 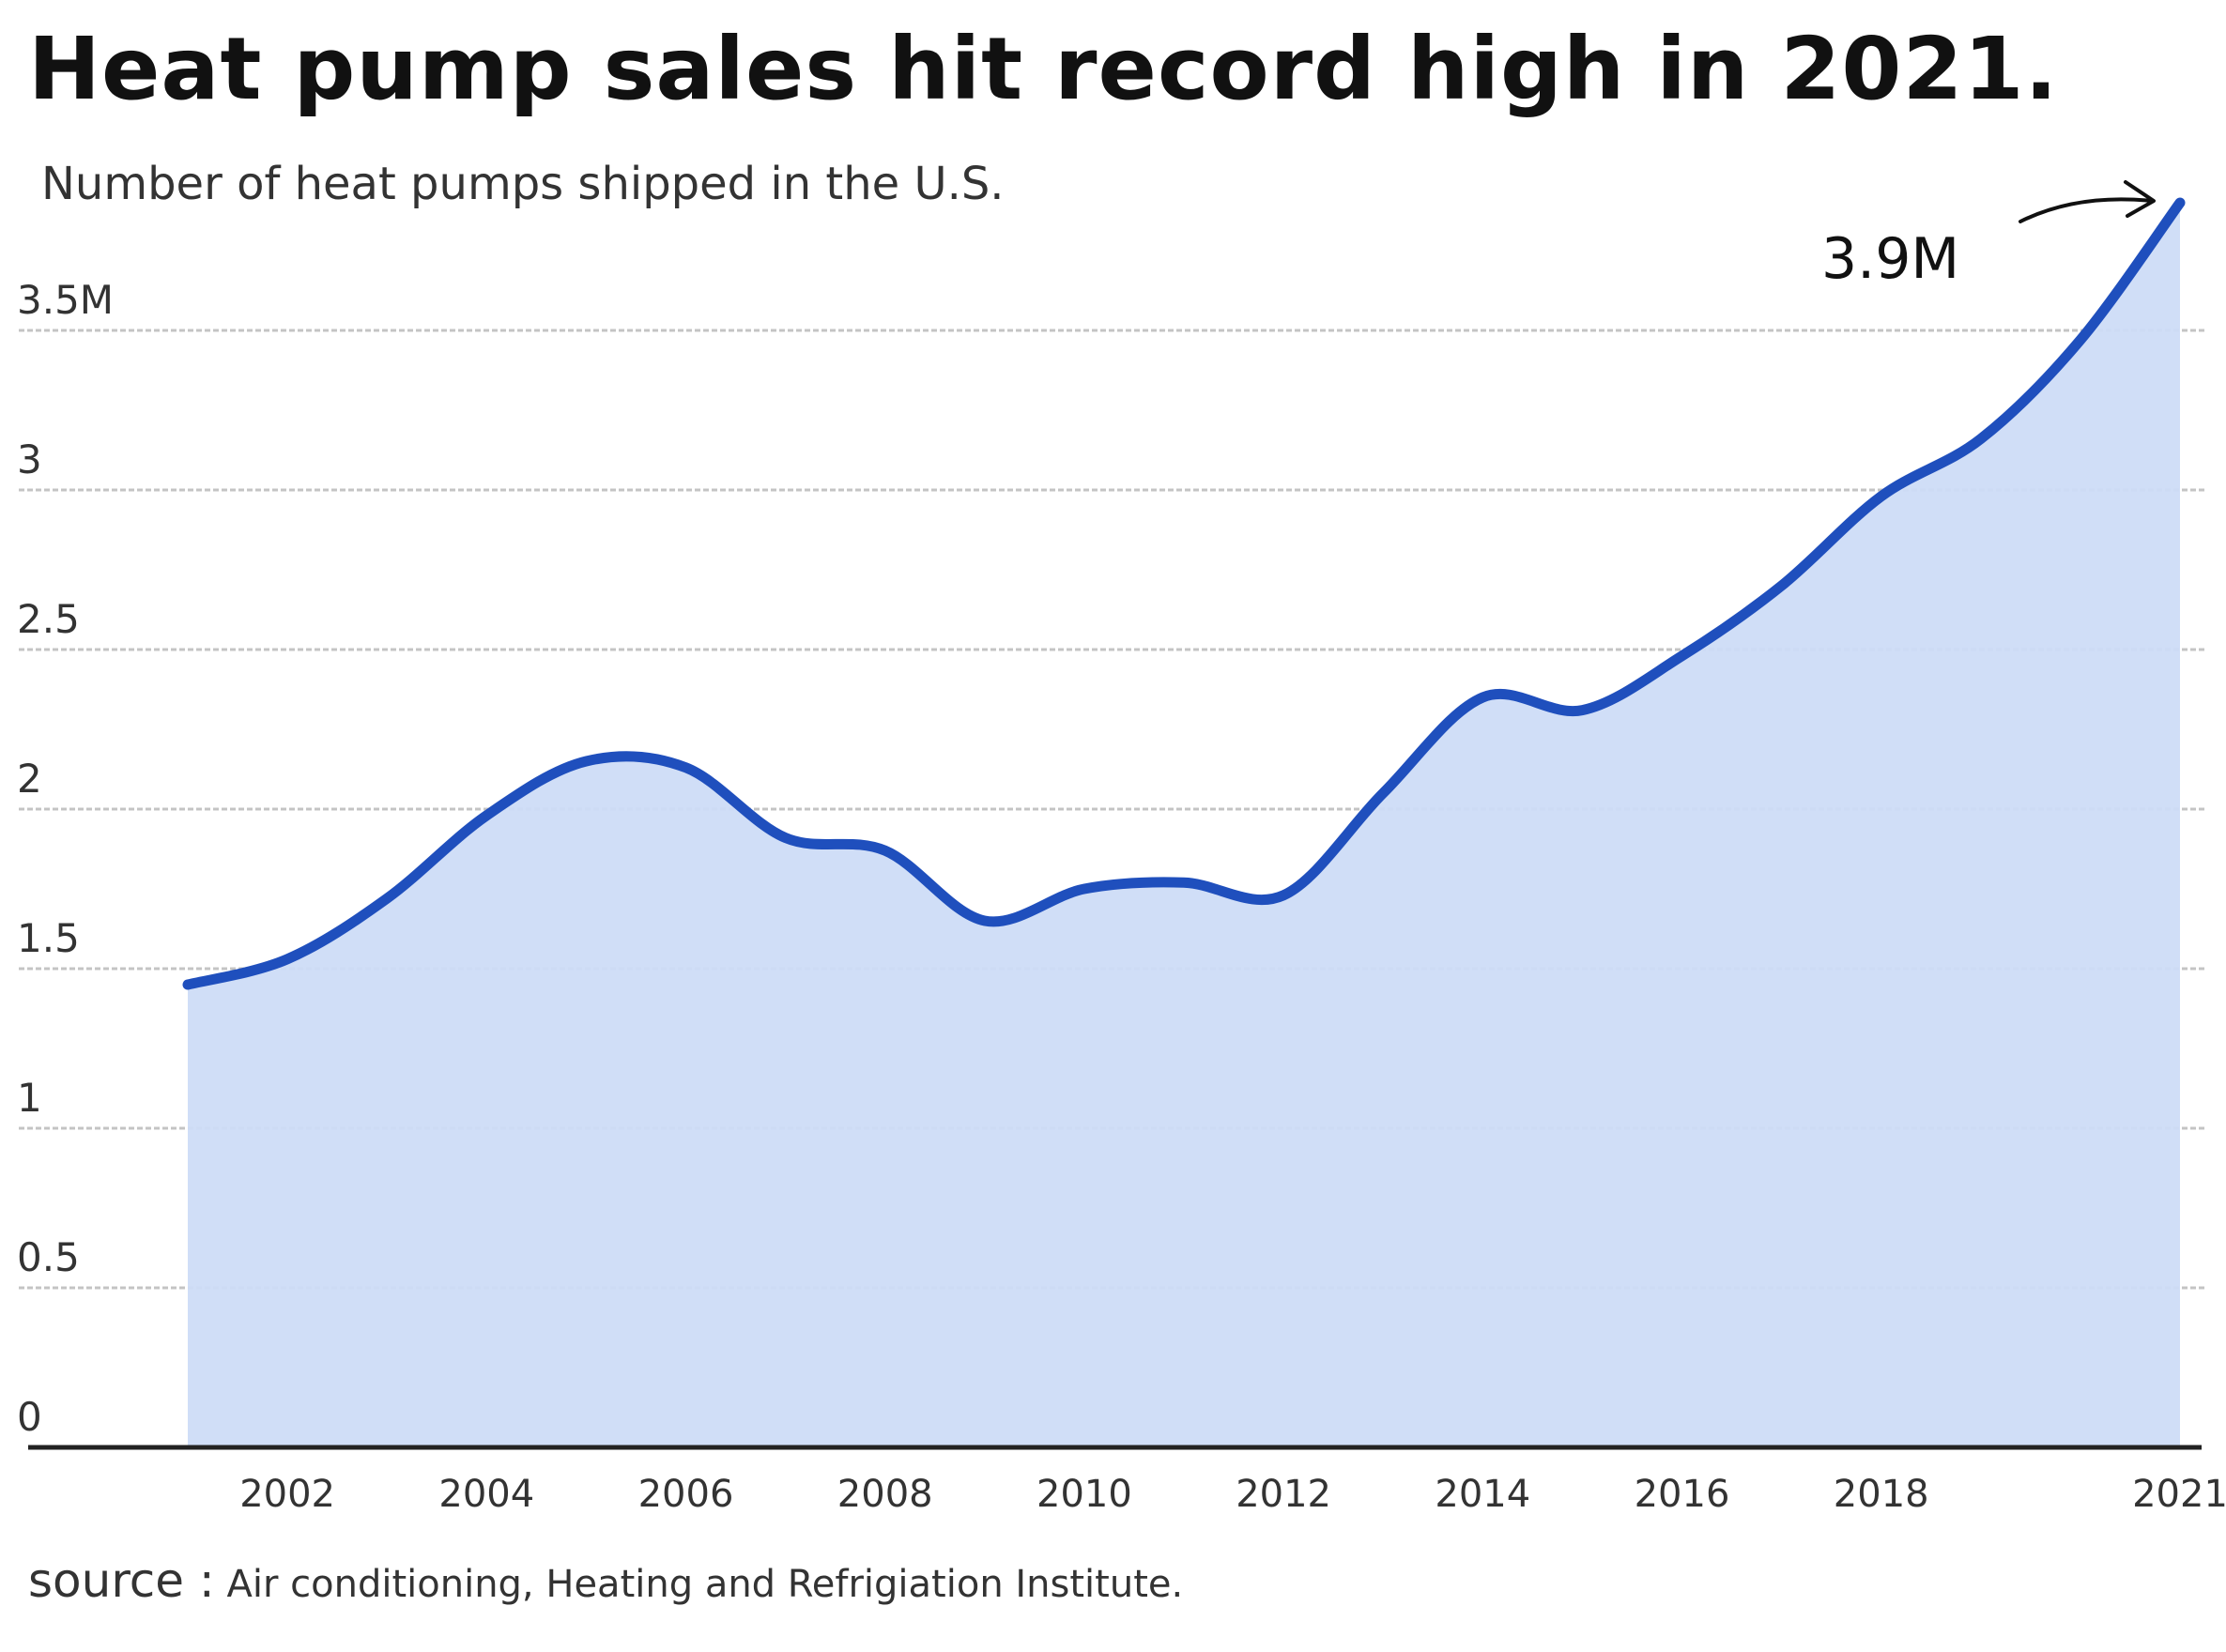 What do you see at coordinates (1283, 1494) in the screenshot?
I see `x-tick-label: 2012` at bounding box center [1283, 1494].